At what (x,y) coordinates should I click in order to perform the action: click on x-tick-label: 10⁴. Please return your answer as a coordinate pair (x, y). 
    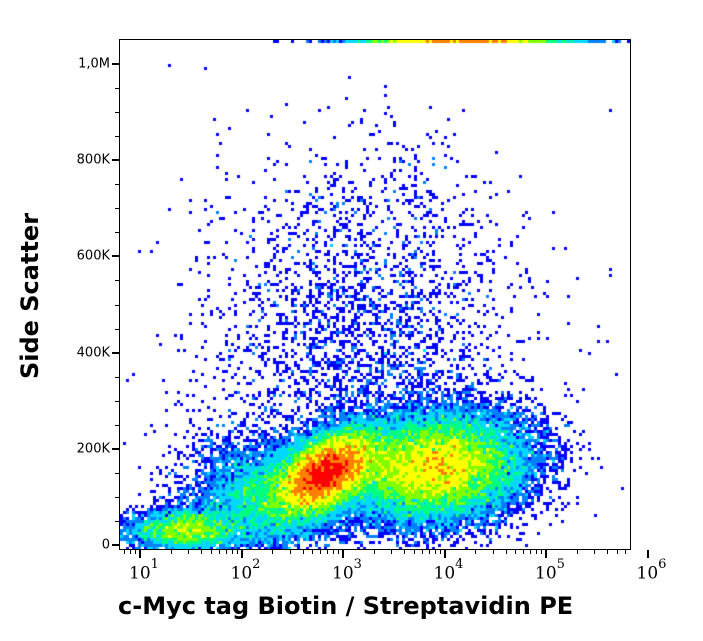
    Looking at the image, I should click on (448, 570).